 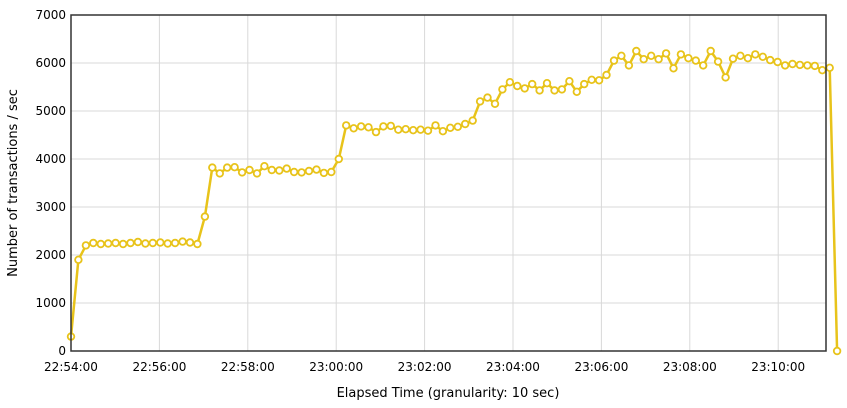 What do you see at coordinates (601, 367) in the screenshot?
I see `x-tick-label: 23:06:00` at bounding box center [601, 367].